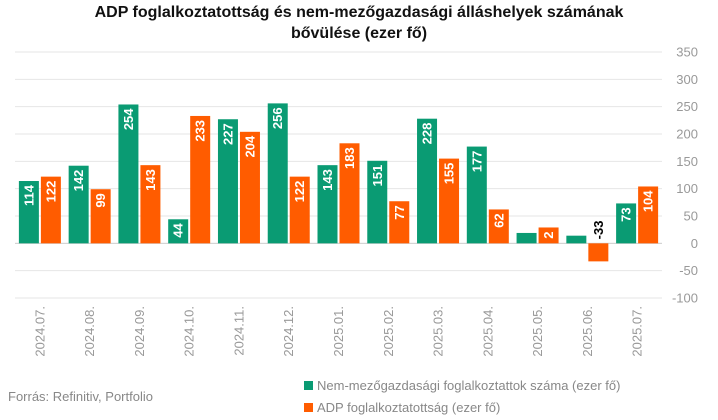  Describe the element at coordinates (139, 331) in the screenshot. I see `x-tick-label: 2024.09.` at that location.